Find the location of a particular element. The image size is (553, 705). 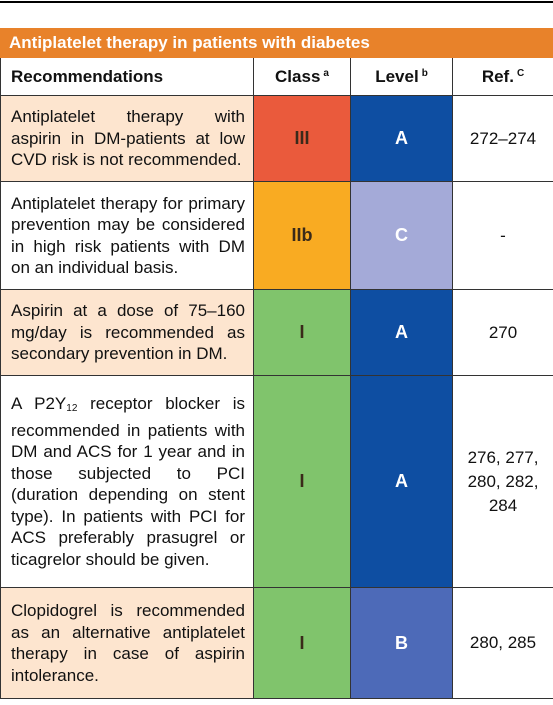

class-cell: IIb is located at coordinates (302, 235).